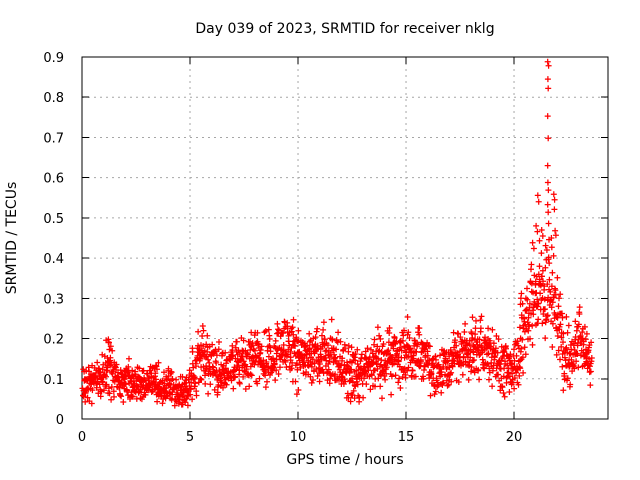 The width and height of the screenshot is (640, 480). What do you see at coordinates (12, 238) in the screenshot?
I see `y-axis-label: SRMTID / TECUs` at bounding box center [12, 238].